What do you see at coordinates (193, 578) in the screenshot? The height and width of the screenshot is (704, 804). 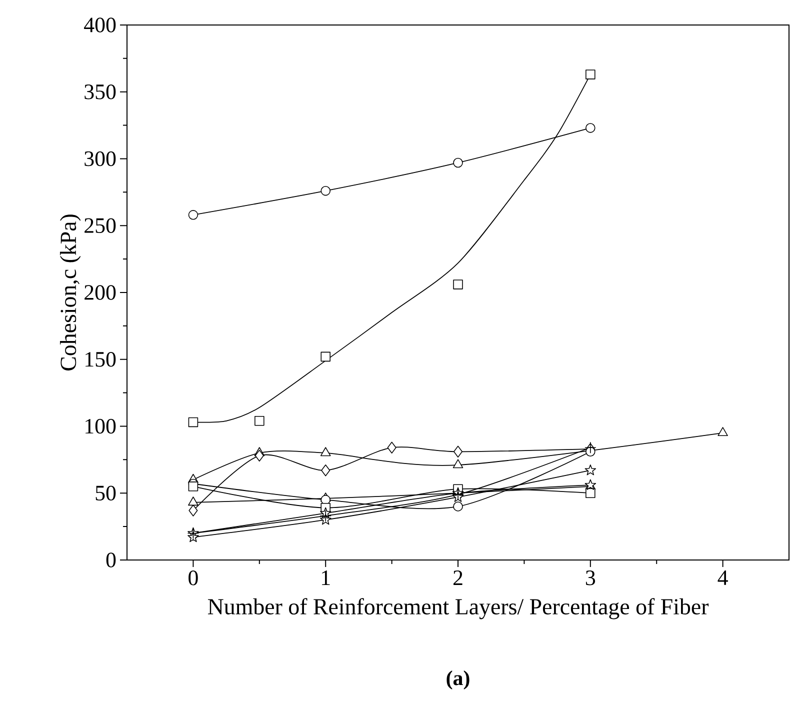 I see `x-tick-label: 0` at bounding box center [193, 578].